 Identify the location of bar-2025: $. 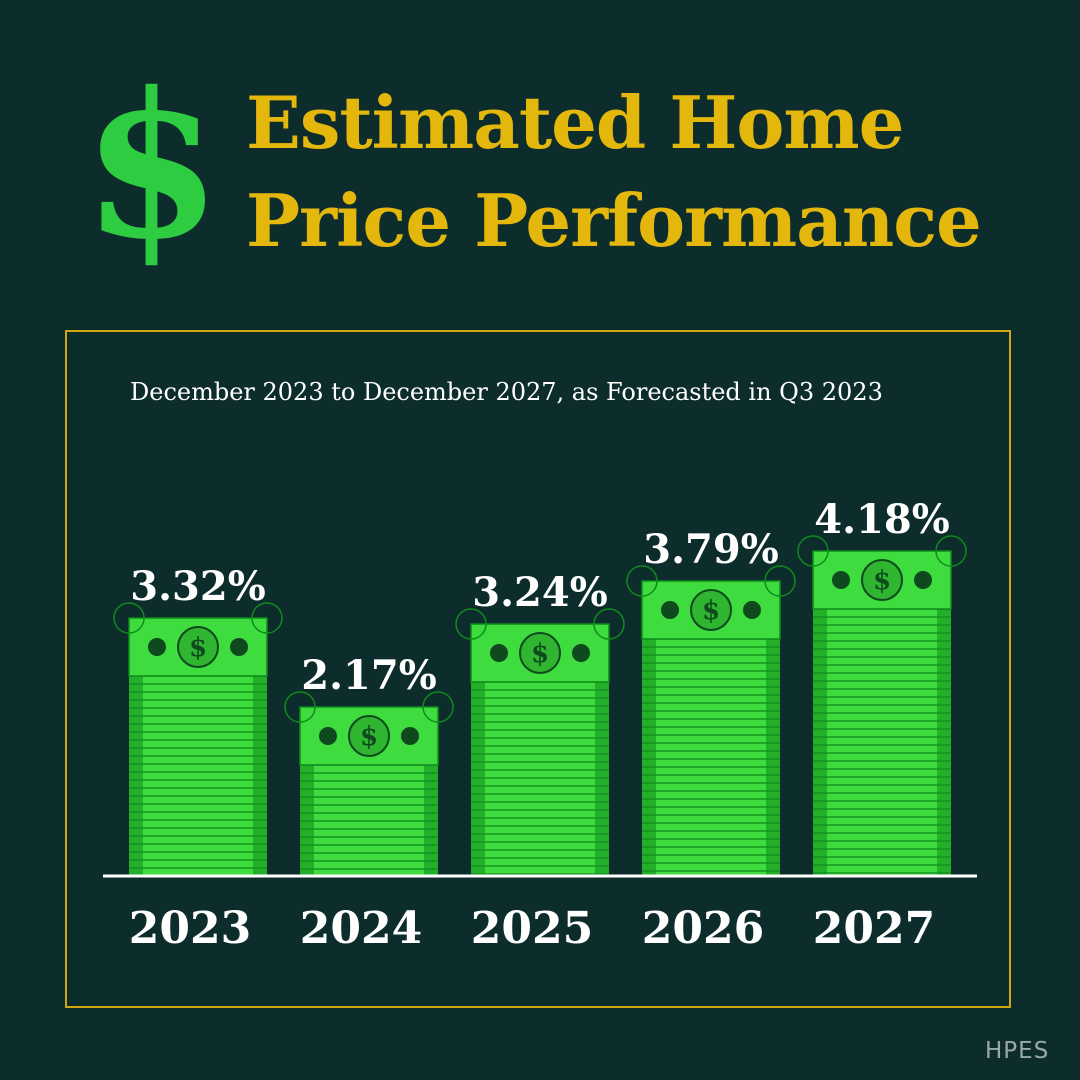
(540, 742).